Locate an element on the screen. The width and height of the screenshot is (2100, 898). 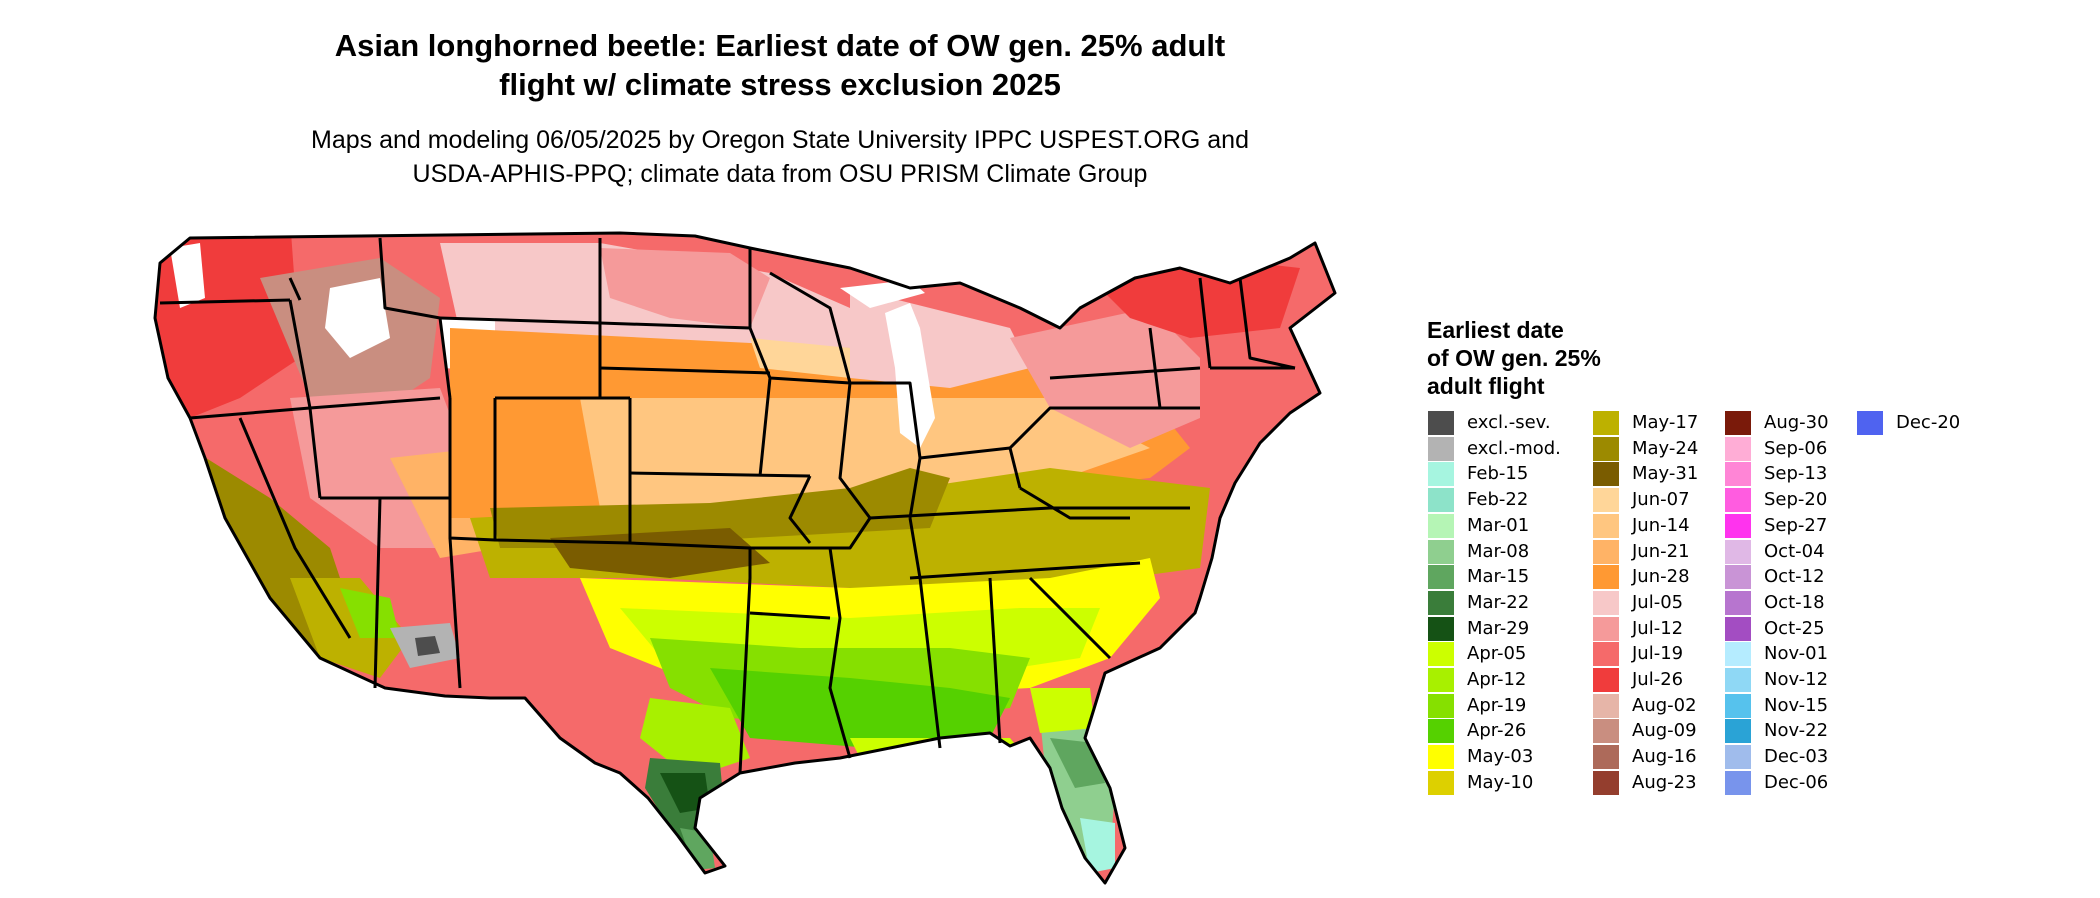
legend-label: Apr-26 is located at coordinates (1497, 731).